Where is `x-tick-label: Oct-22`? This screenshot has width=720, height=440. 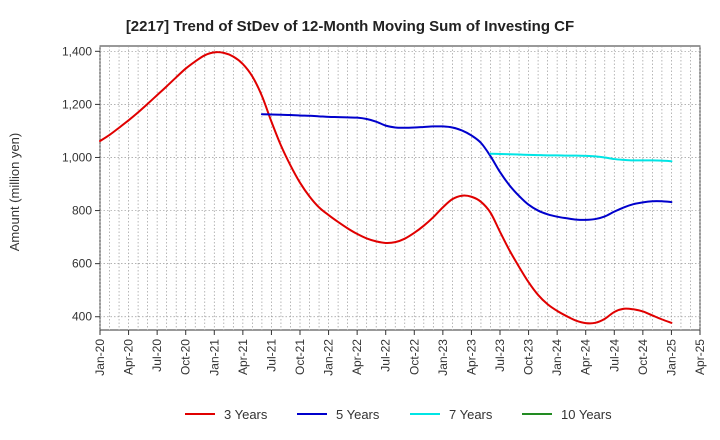 x-tick-label: Oct-22 is located at coordinates (414, 357).